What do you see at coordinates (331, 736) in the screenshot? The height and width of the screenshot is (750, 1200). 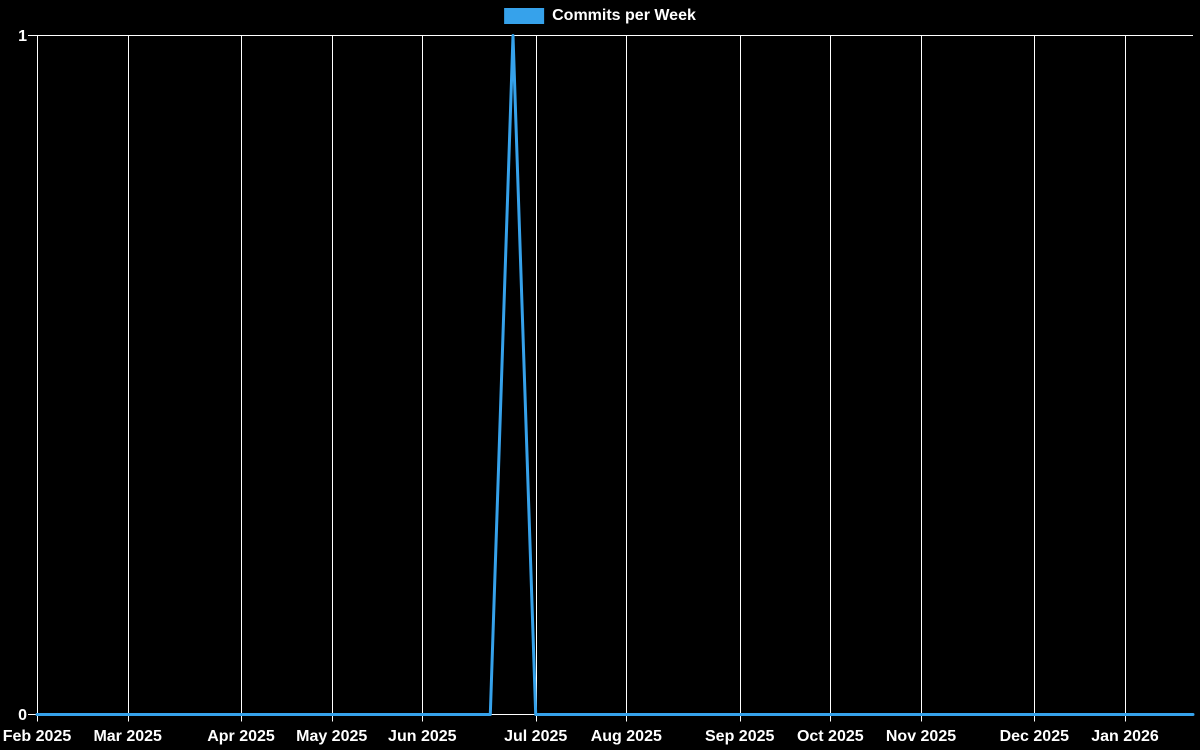 I see `x-tick-label: May 2025` at bounding box center [331, 736].